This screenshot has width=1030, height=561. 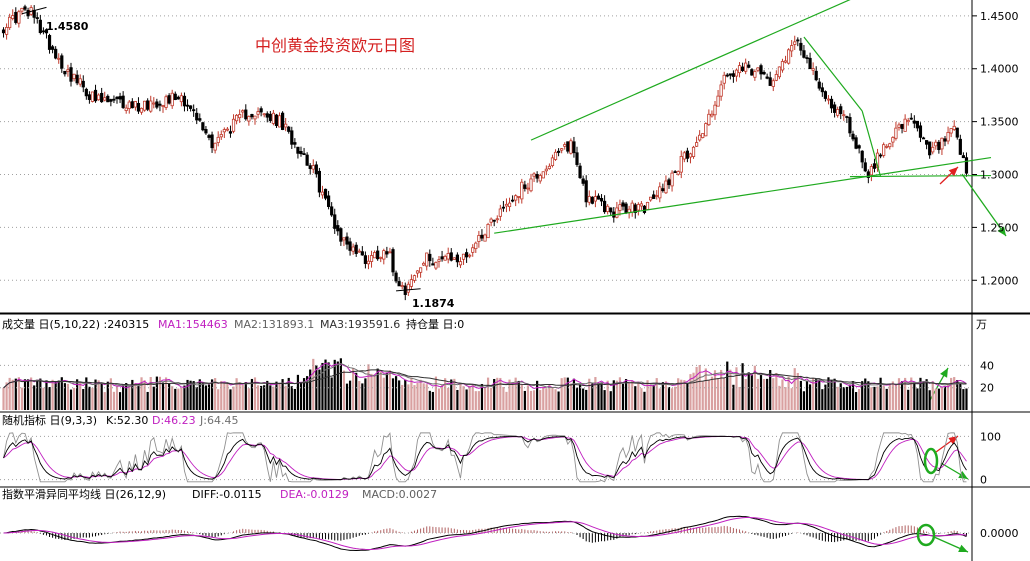 What do you see at coordinates (174, 420) in the screenshot?
I see `kdj-legend-d: D:46.23` at bounding box center [174, 420].